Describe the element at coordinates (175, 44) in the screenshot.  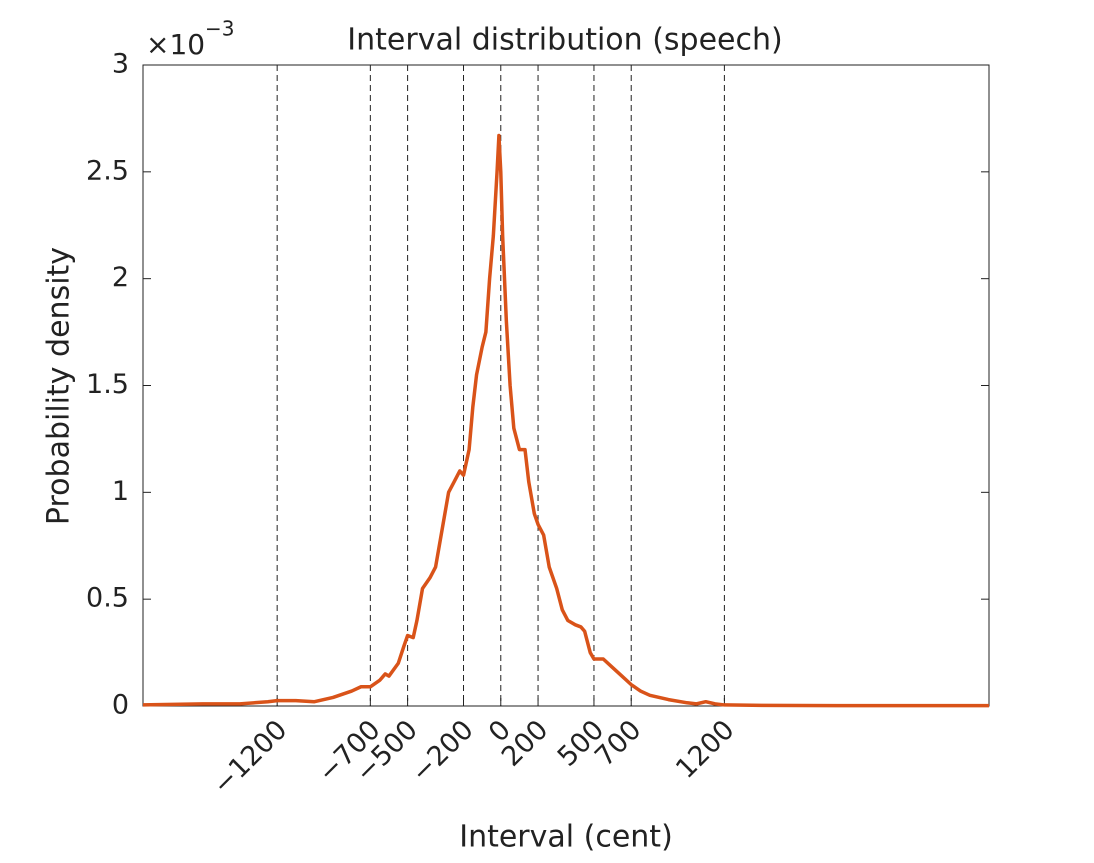
I see `y-multiplier-base: ×10` at that location.